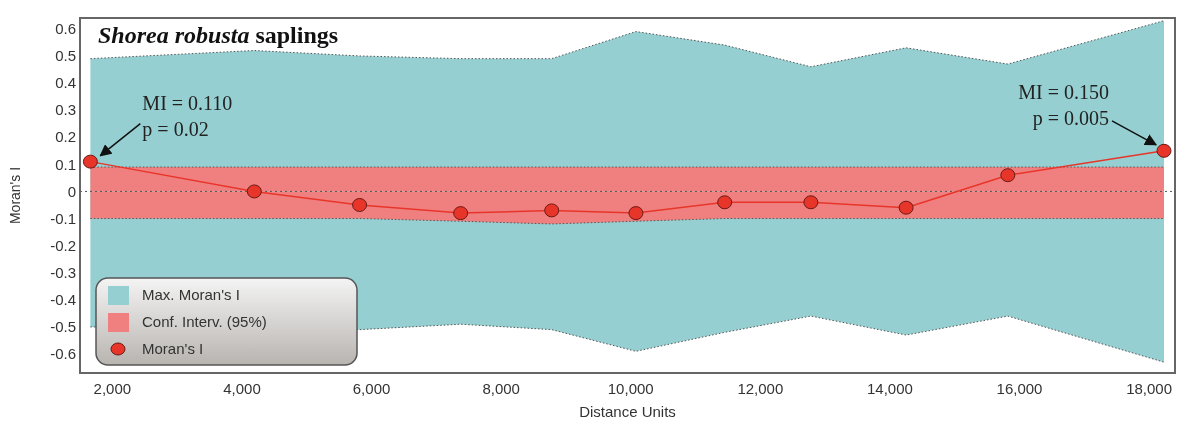  What do you see at coordinates (1019, 388) in the screenshot?
I see `x-tick-label: 16,000` at bounding box center [1019, 388].